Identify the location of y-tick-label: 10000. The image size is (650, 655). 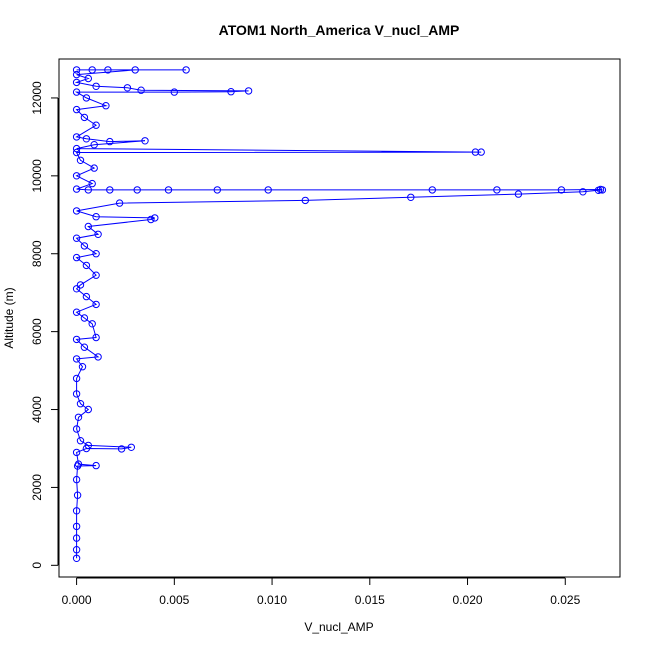
(37, 176).